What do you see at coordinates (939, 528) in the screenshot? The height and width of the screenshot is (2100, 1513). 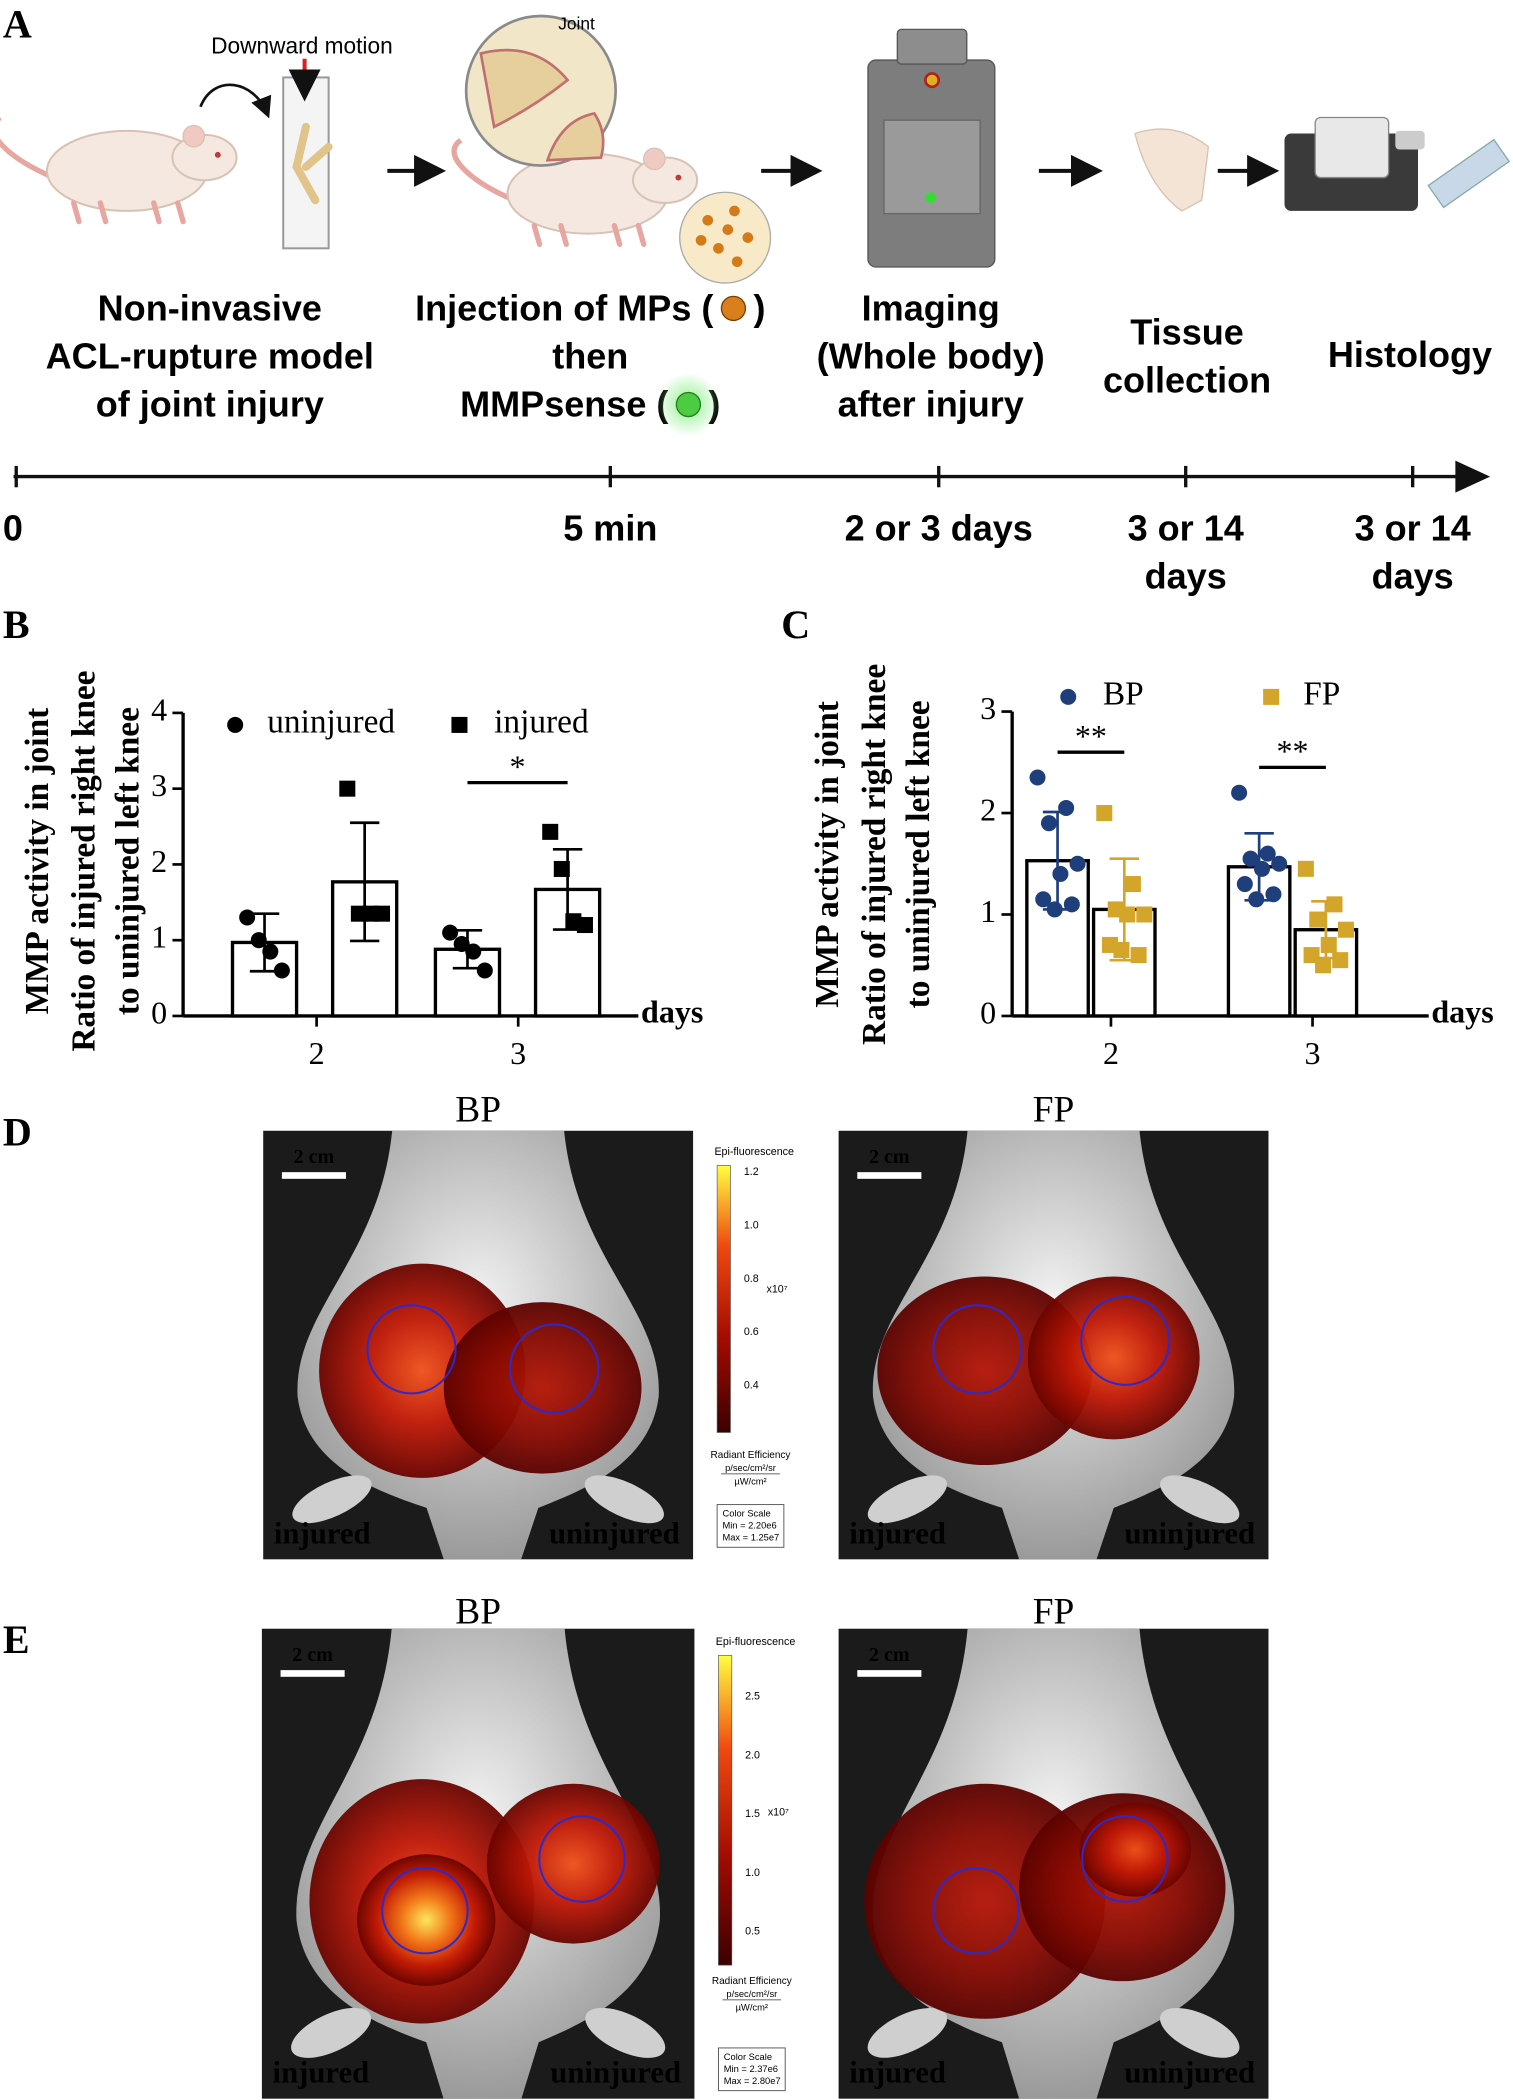 I see `timeline-label: 2 or 3 days` at bounding box center [939, 528].